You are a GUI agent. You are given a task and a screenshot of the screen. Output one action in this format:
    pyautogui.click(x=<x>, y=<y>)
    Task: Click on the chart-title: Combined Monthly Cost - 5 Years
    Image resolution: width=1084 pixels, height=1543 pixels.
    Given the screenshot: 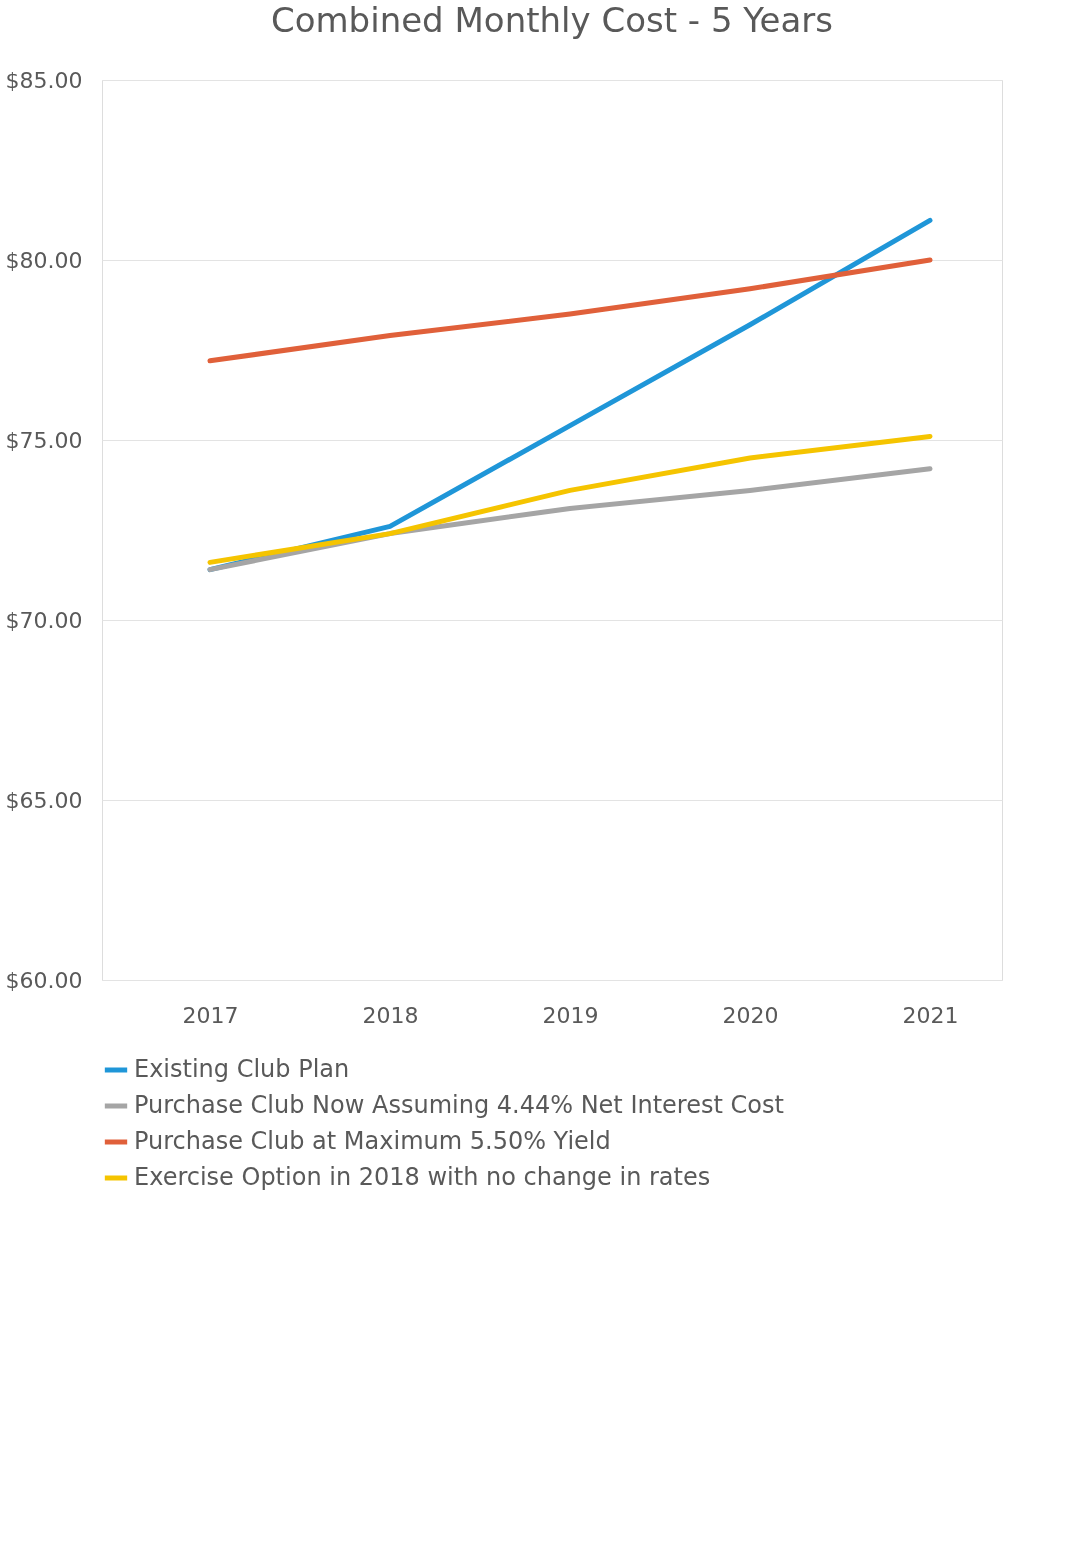 What is the action you would take?
    pyautogui.click(x=552, y=20)
    